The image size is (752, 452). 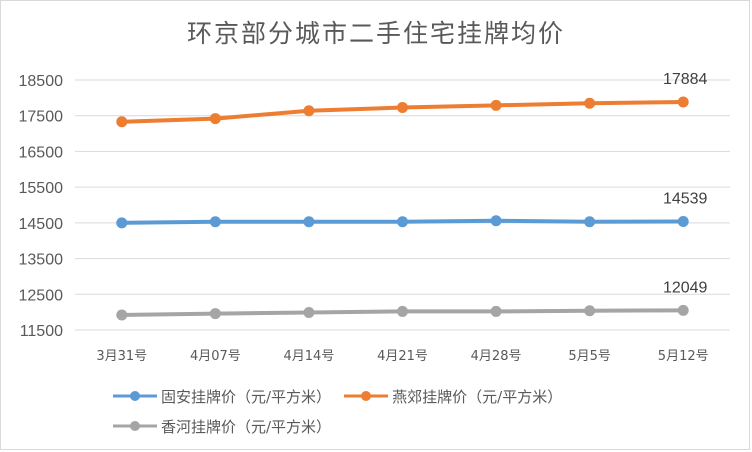 I want to click on y-tick-label: 13500, so click(x=41, y=260).